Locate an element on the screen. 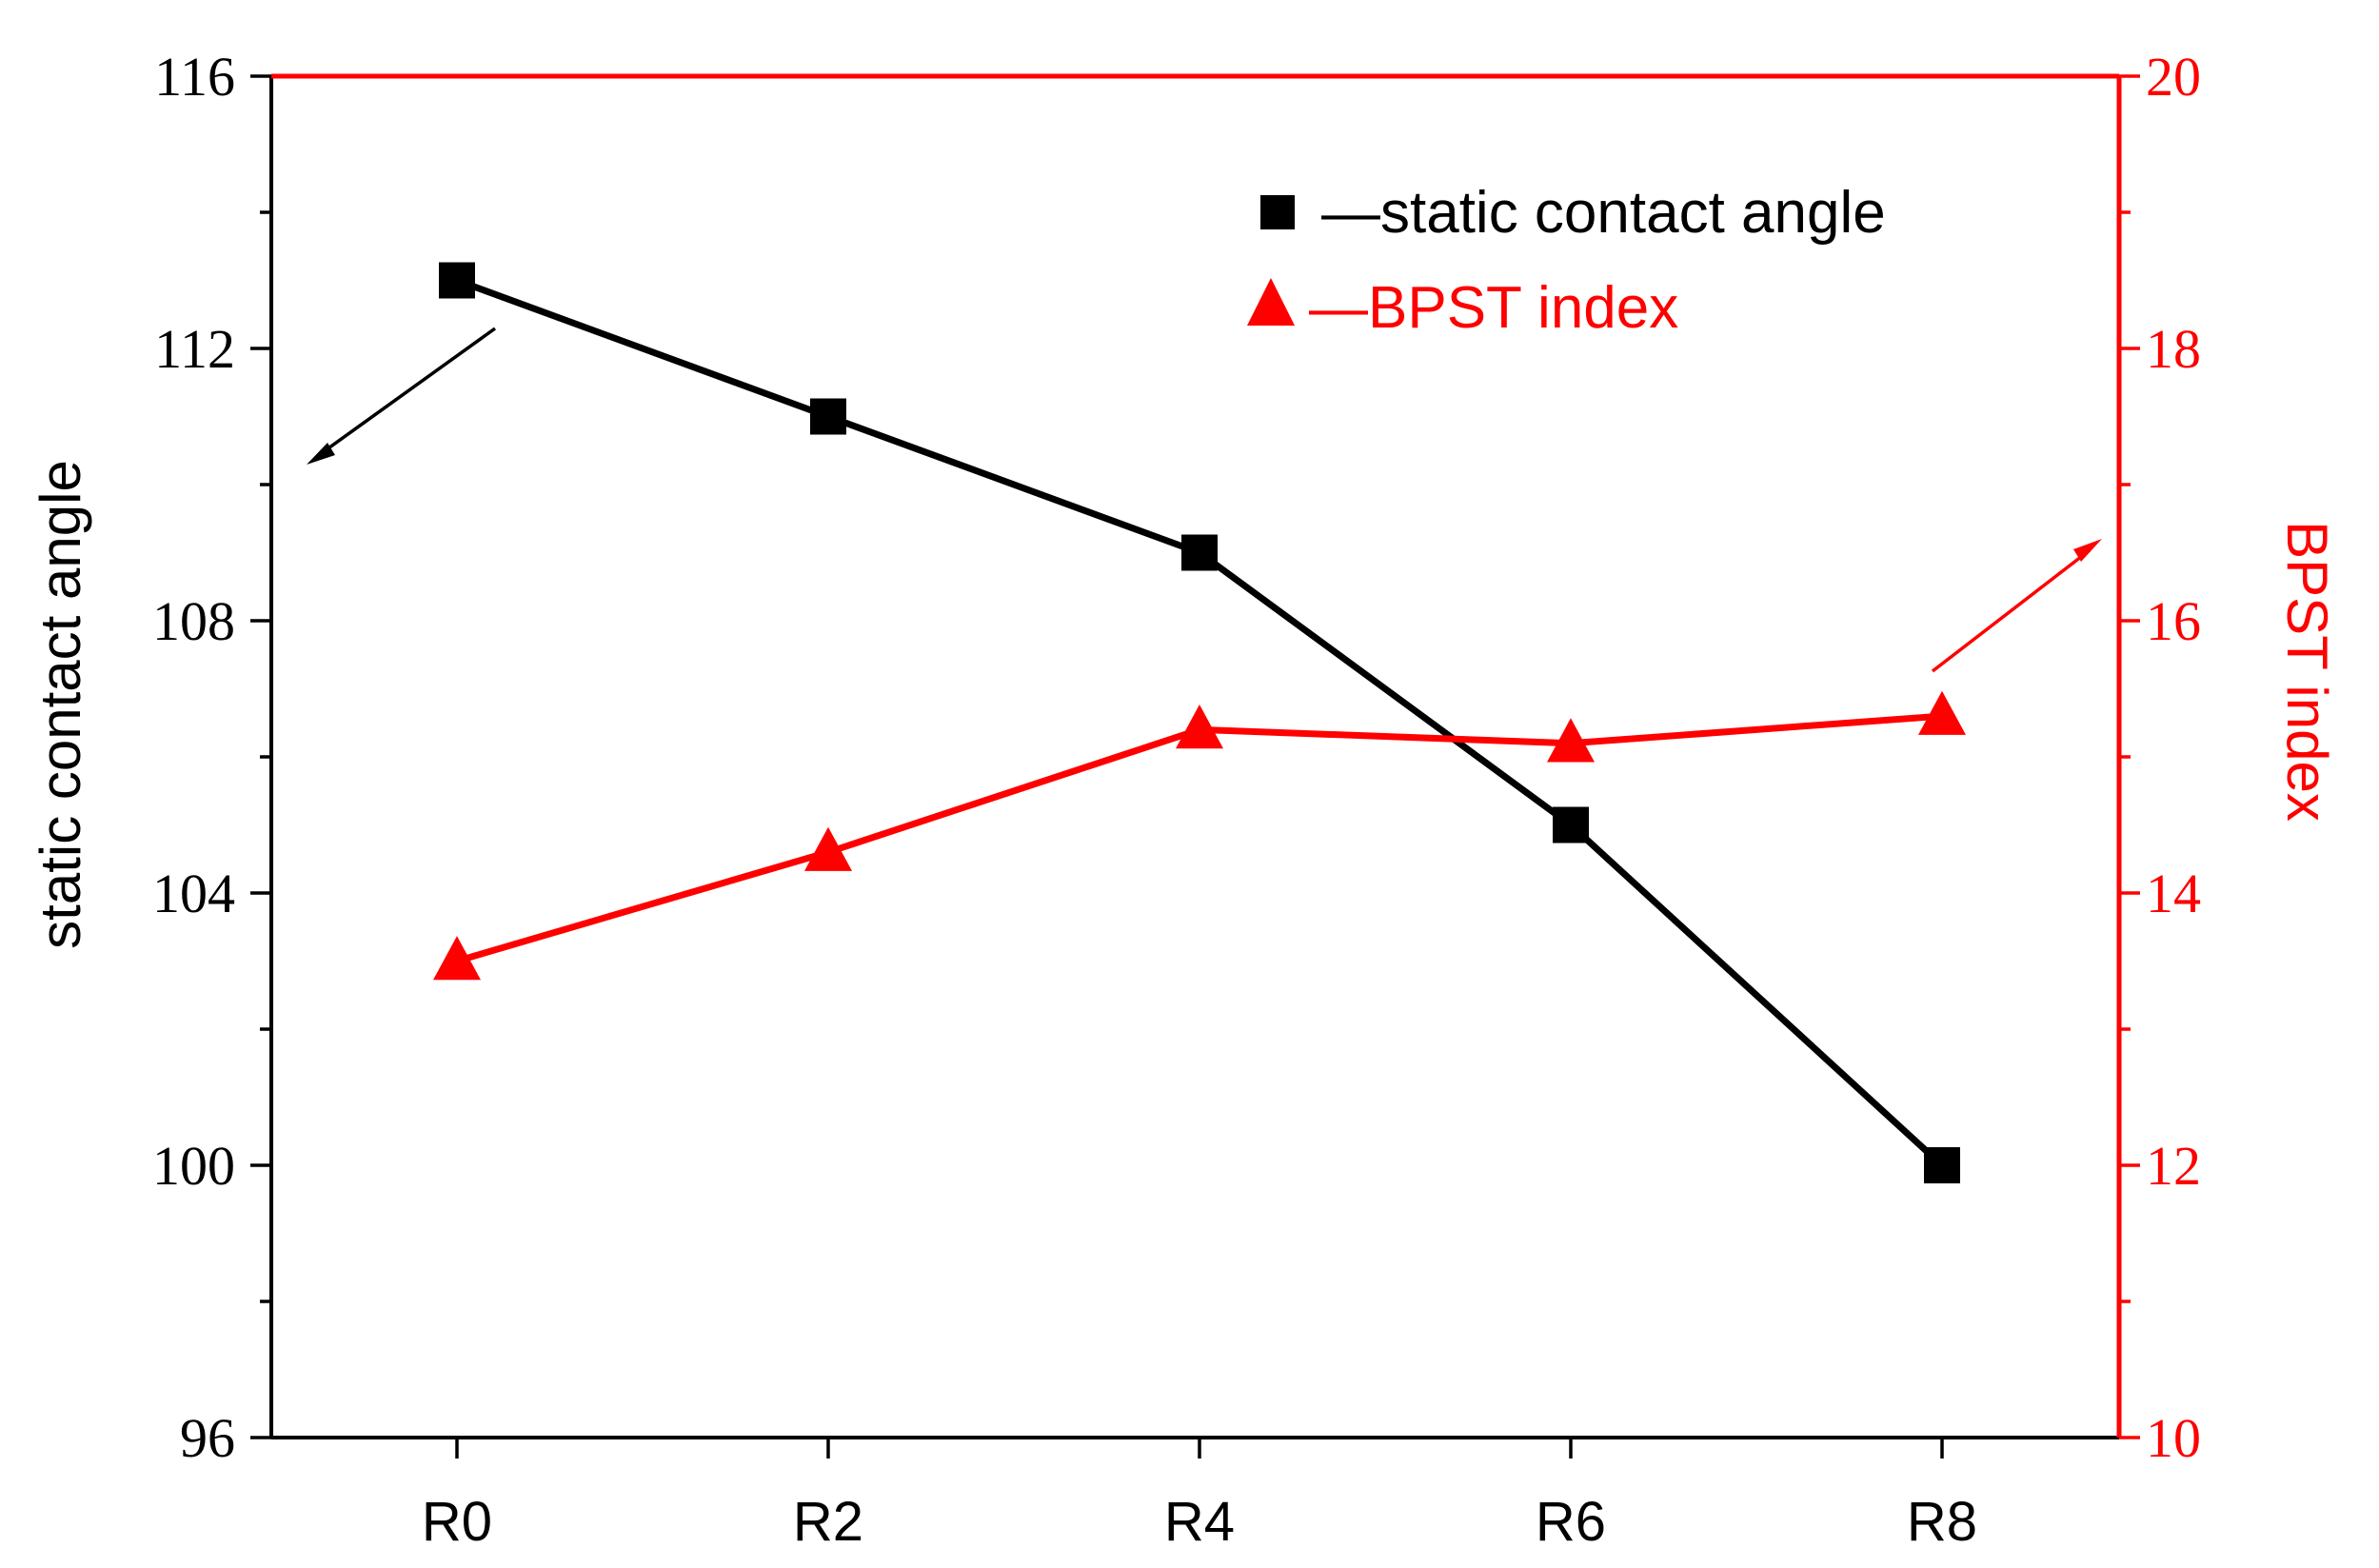 This screenshot has height=1568, width=2379. right-axis-ticks: 10 12 14 16 18 20 is located at coordinates (2160, 758).